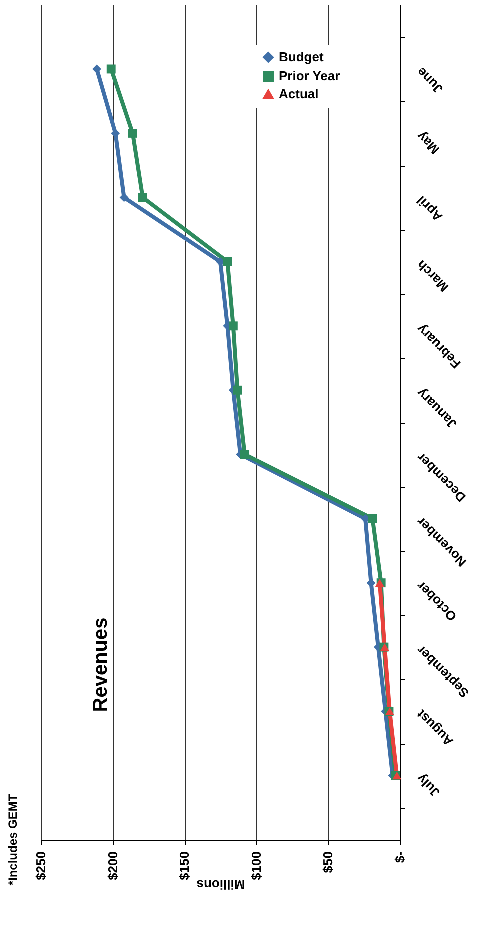  Describe the element at coordinates (221, 884) in the screenshot. I see `x-axis-title: Millions` at that location.